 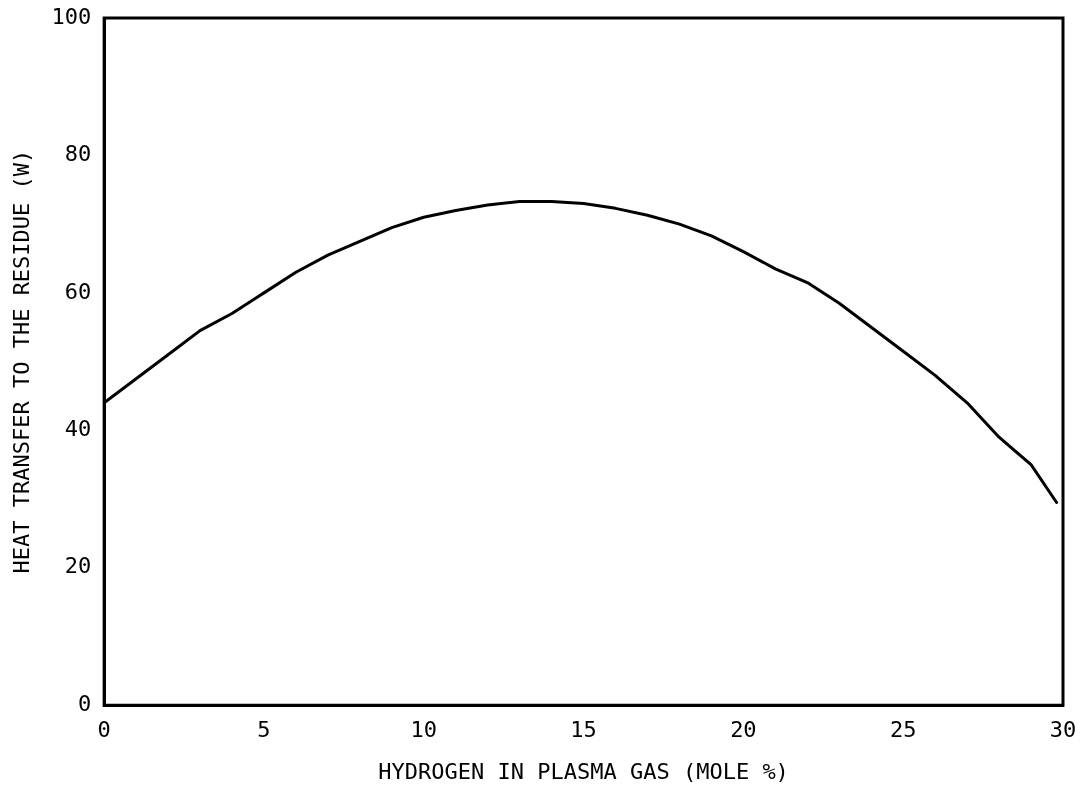 What do you see at coordinates (78, 566) in the screenshot?
I see `y-tick-label: 20` at bounding box center [78, 566].